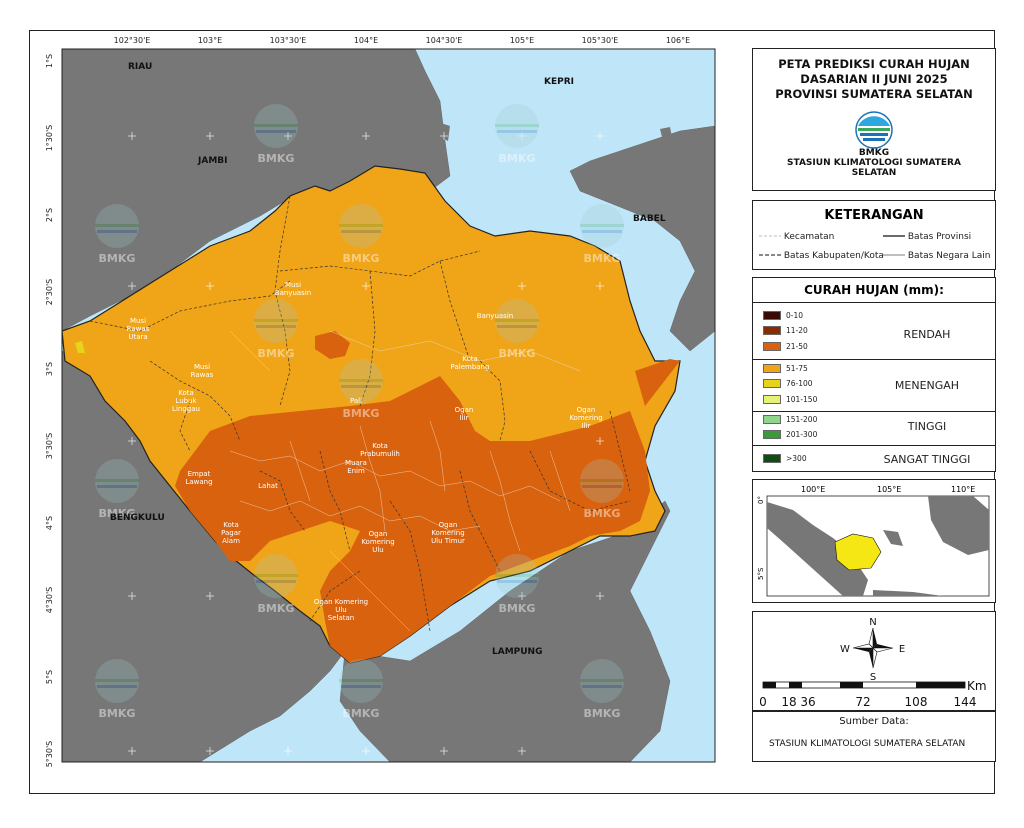  I want to click on scale-tick-label: 72, so click(862, 702).